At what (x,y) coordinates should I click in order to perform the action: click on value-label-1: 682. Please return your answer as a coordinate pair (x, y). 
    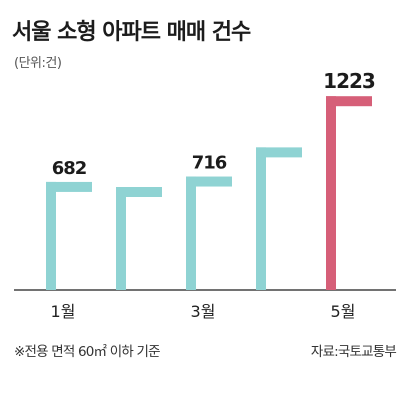
    Looking at the image, I should click on (69, 168).